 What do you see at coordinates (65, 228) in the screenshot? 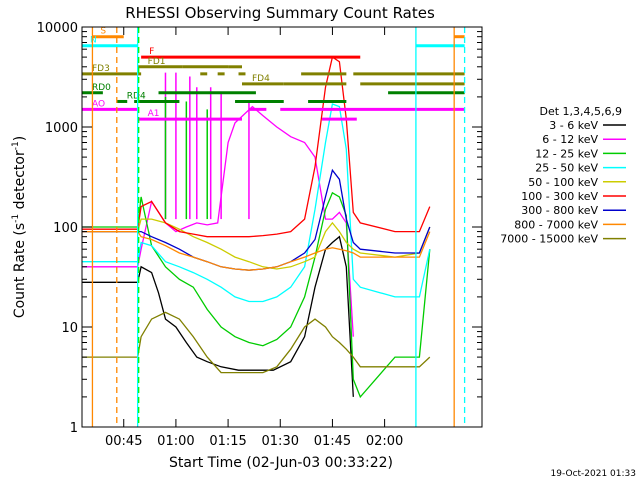
I see `y-tick-label-2: 100` at bounding box center [65, 228].